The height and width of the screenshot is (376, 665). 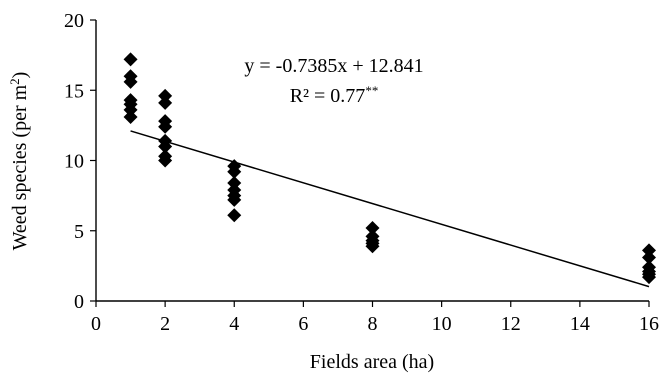 I want to click on y-axis-title-superscript: 2, so click(x=14, y=81).